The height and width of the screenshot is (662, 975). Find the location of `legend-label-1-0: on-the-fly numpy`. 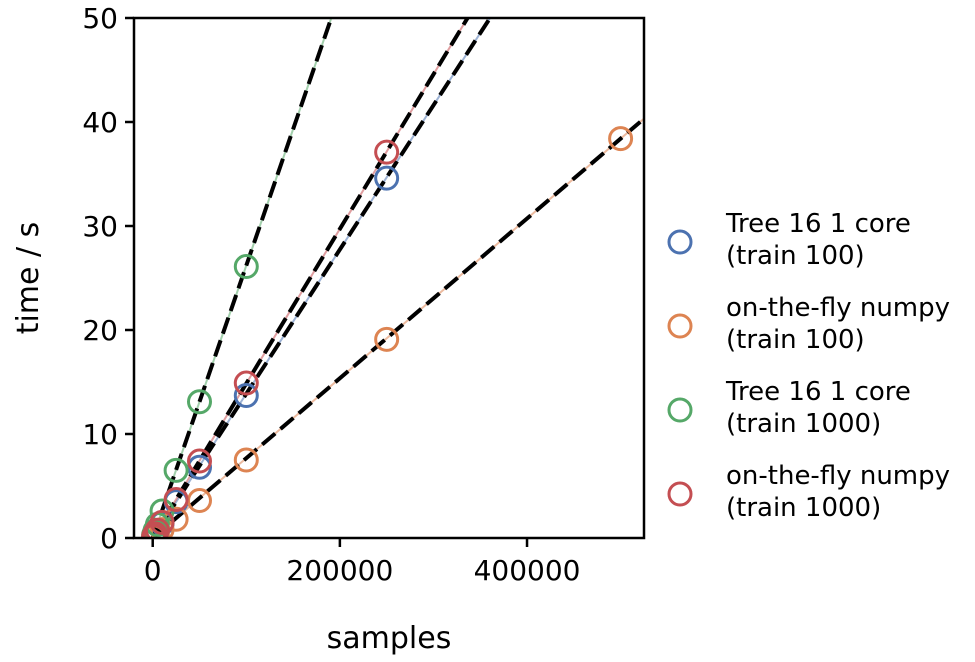

legend-label-1-0: on-the-fly numpy is located at coordinates (838, 308).